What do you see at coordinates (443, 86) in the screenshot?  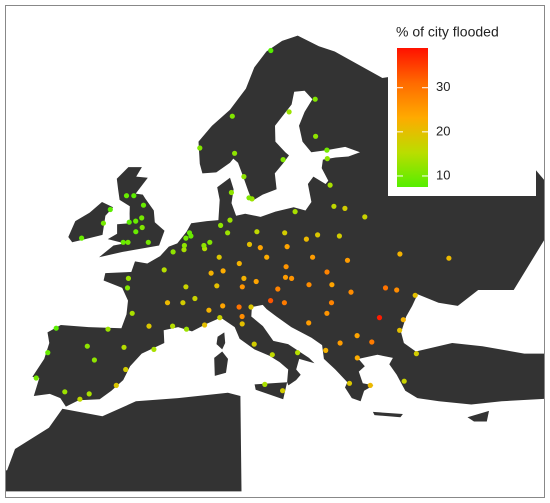 I see `colorbar-tick-label: 30` at bounding box center [443, 86].